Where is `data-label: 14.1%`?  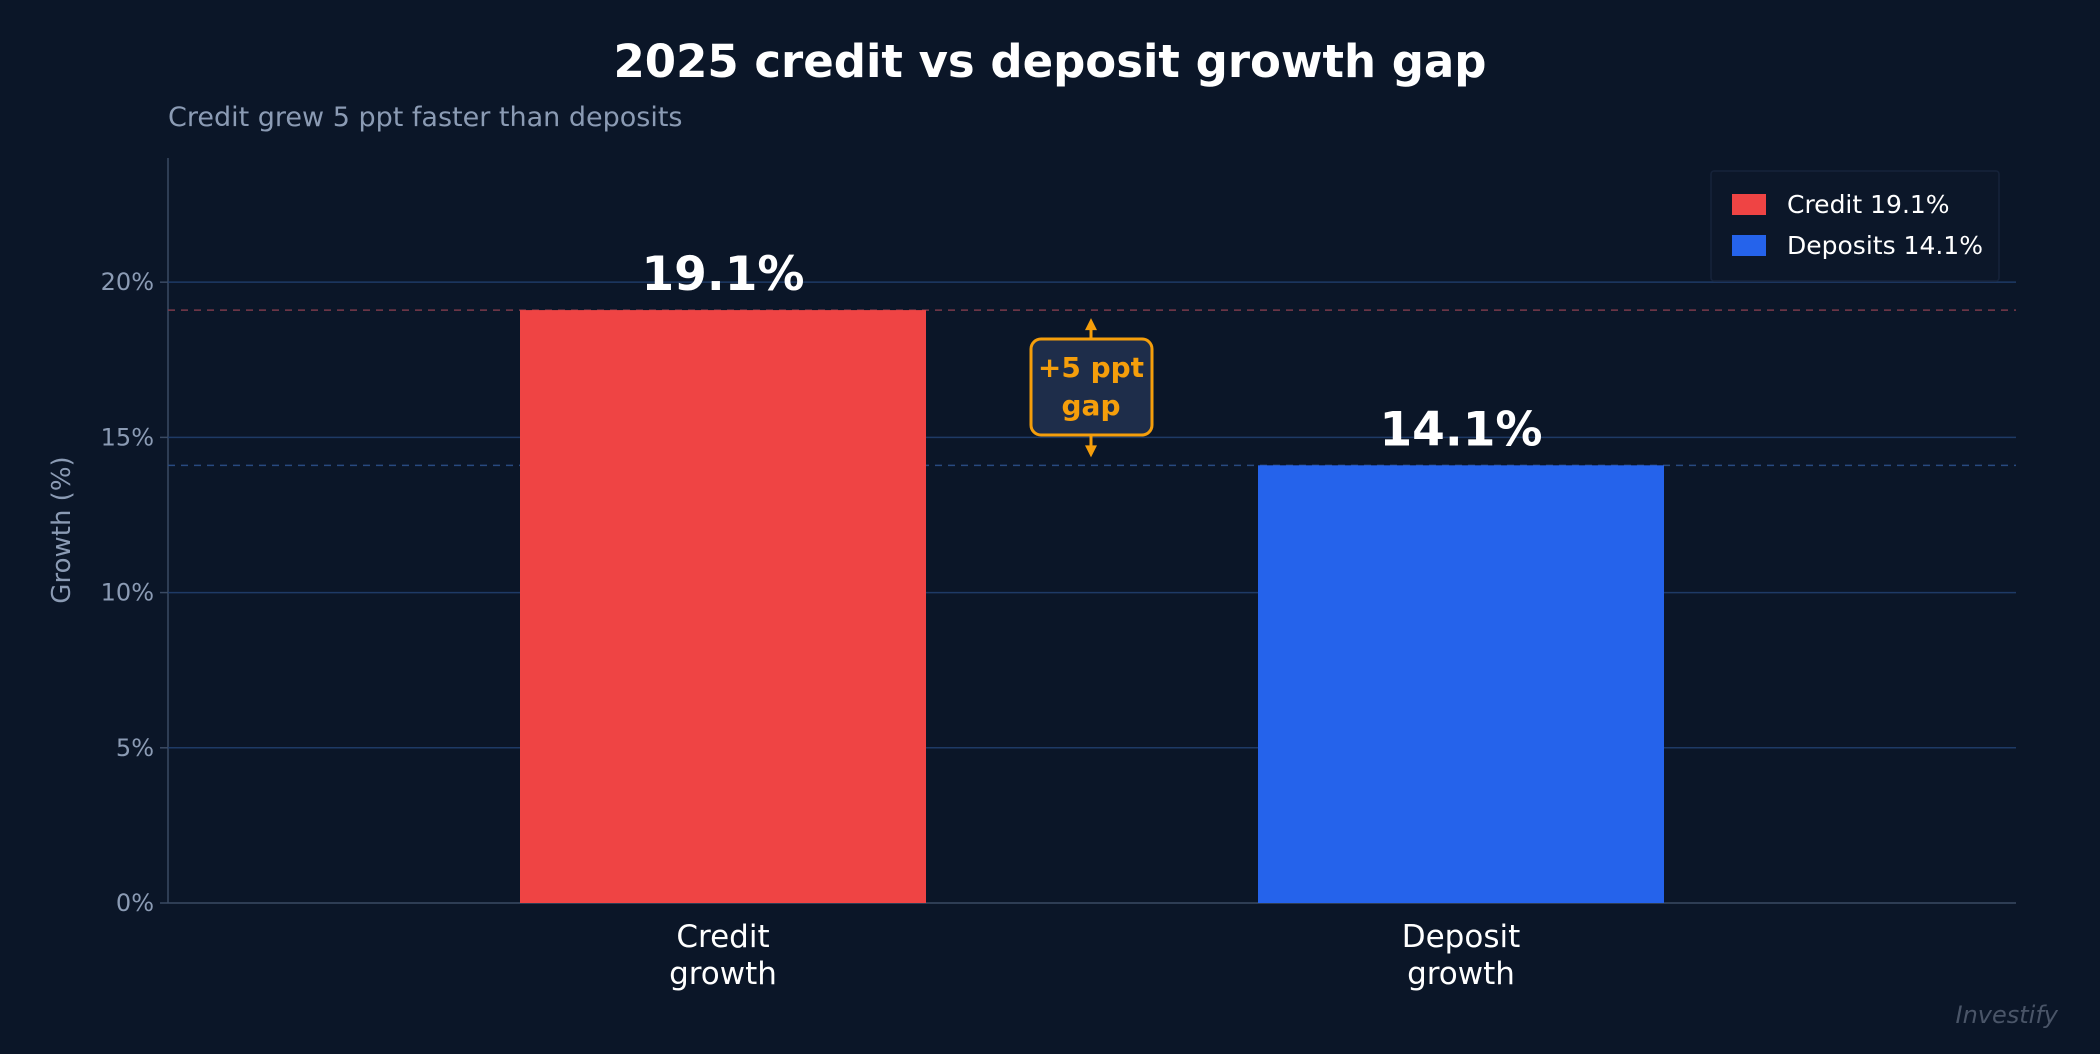 data-label: 14.1% is located at coordinates (1460, 429).